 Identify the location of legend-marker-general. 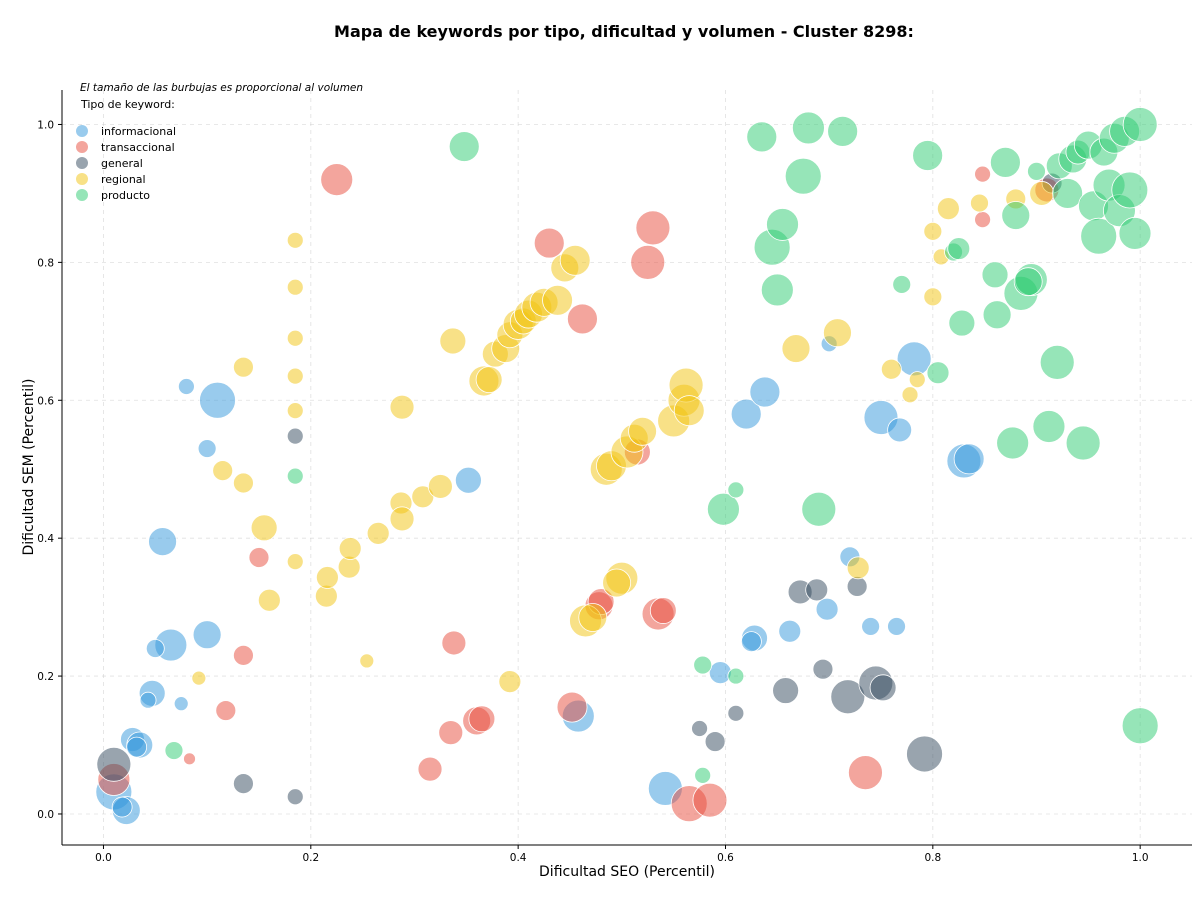
(82, 163).